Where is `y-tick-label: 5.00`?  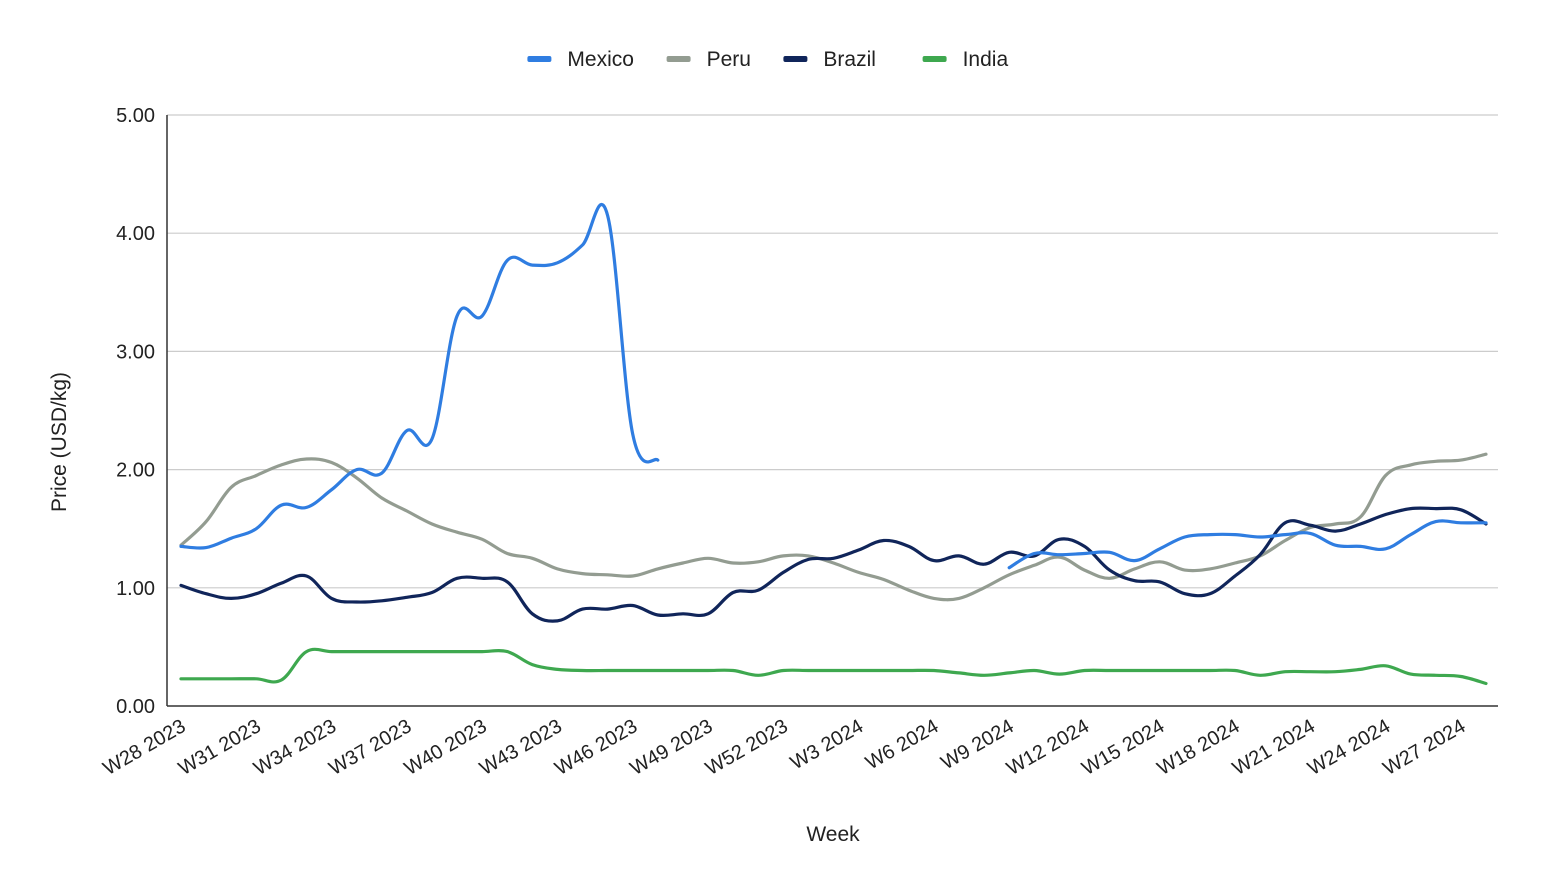 y-tick-label: 5.00 is located at coordinates (135, 116).